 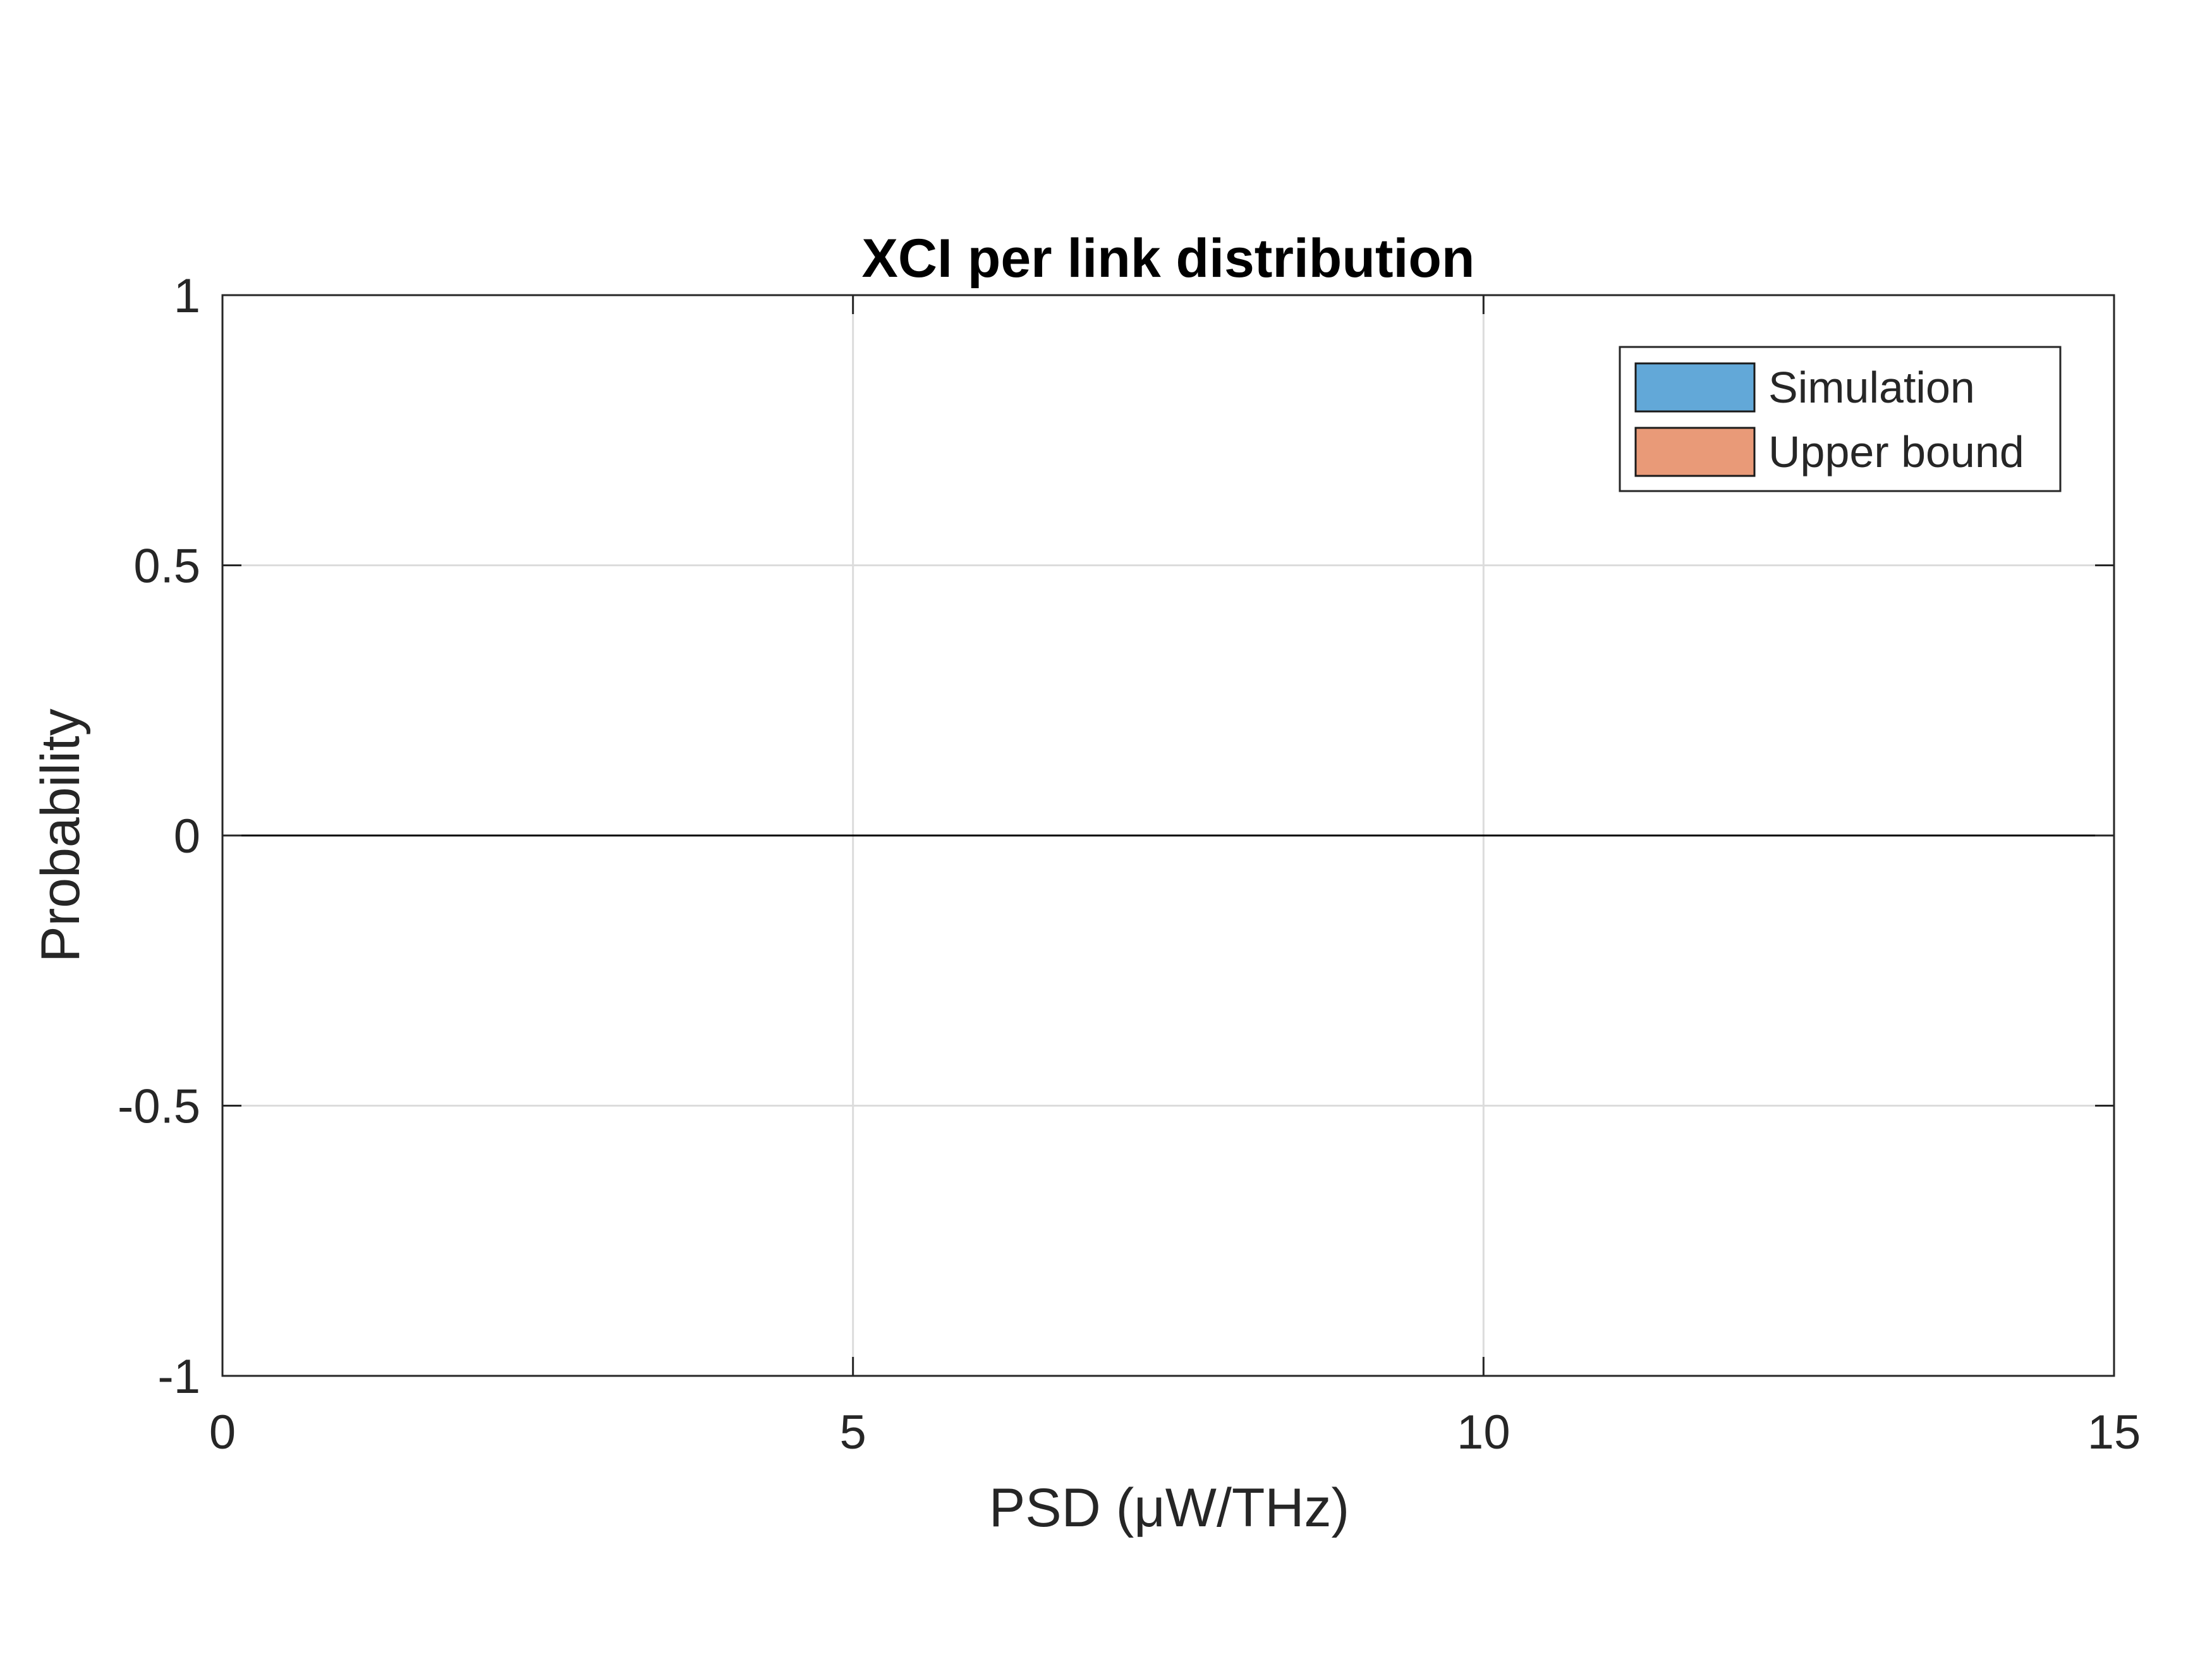 I want to click on y-tick-label: 0, so click(x=187, y=837).